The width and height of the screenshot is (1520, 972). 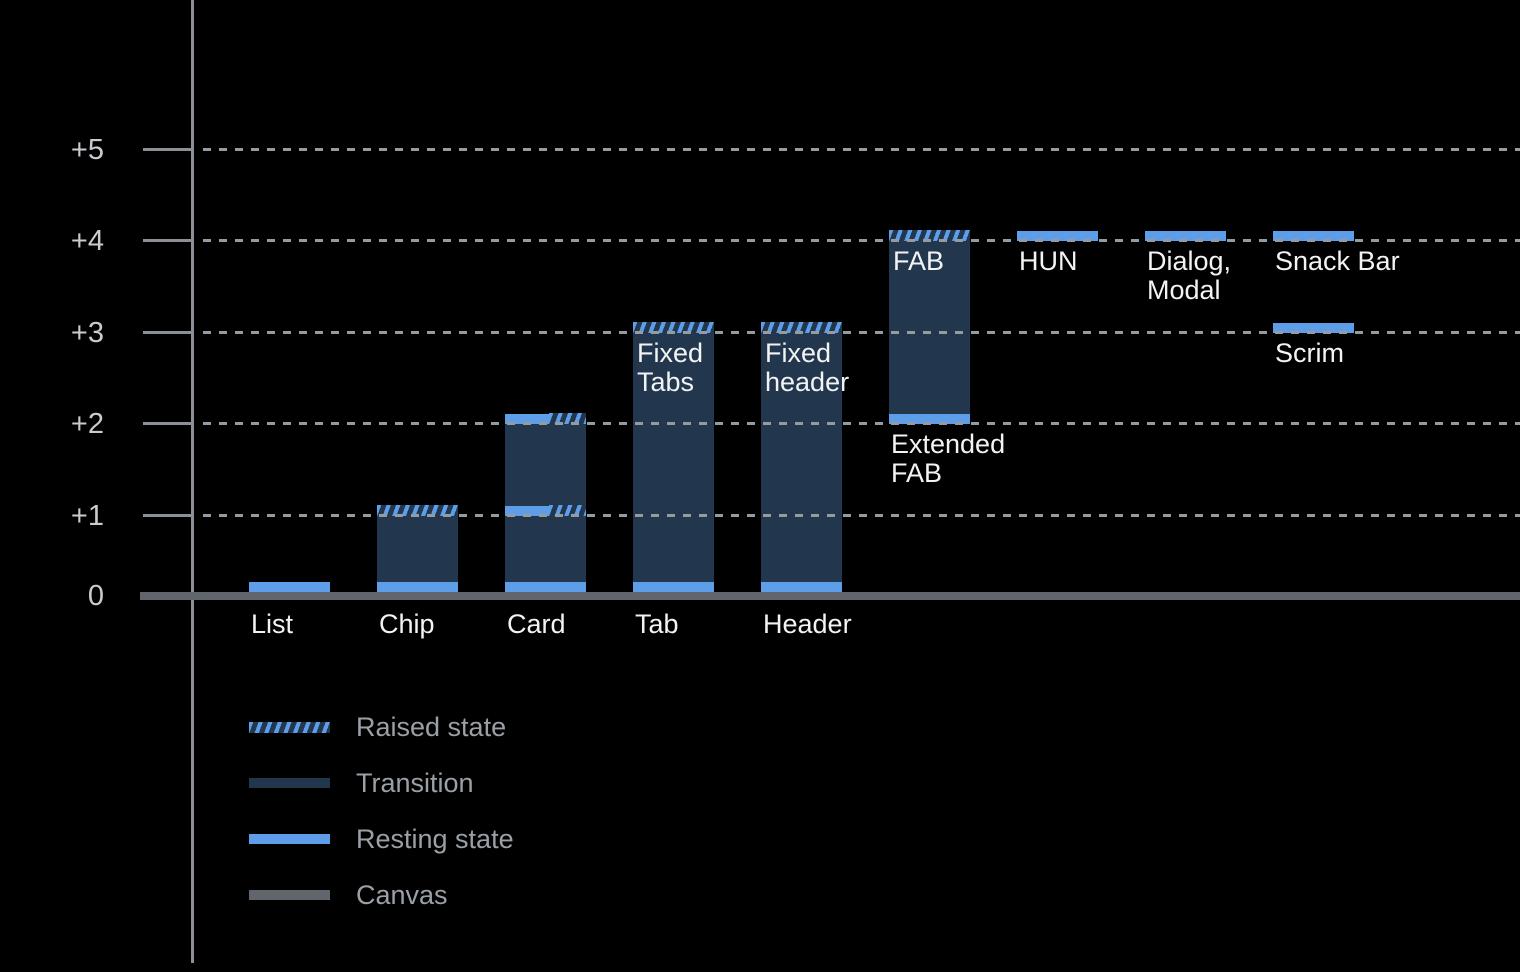 What do you see at coordinates (830, 596) in the screenshot?
I see `canvas-baseline` at bounding box center [830, 596].